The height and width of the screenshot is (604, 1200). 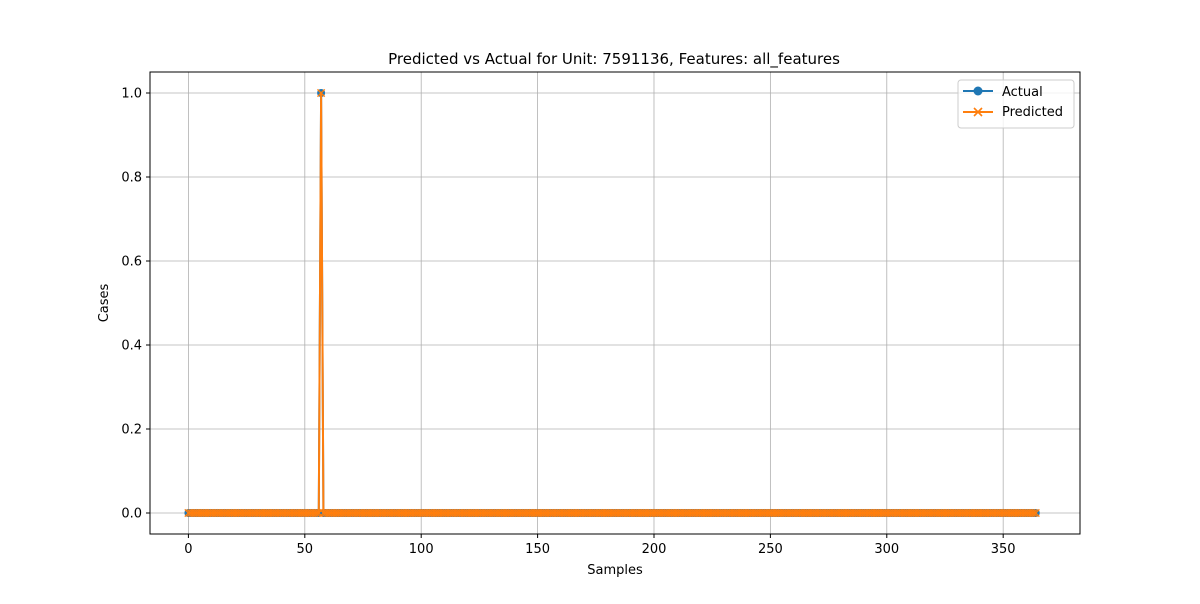 I want to click on y-tick-label: 0.4, so click(x=131, y=346).